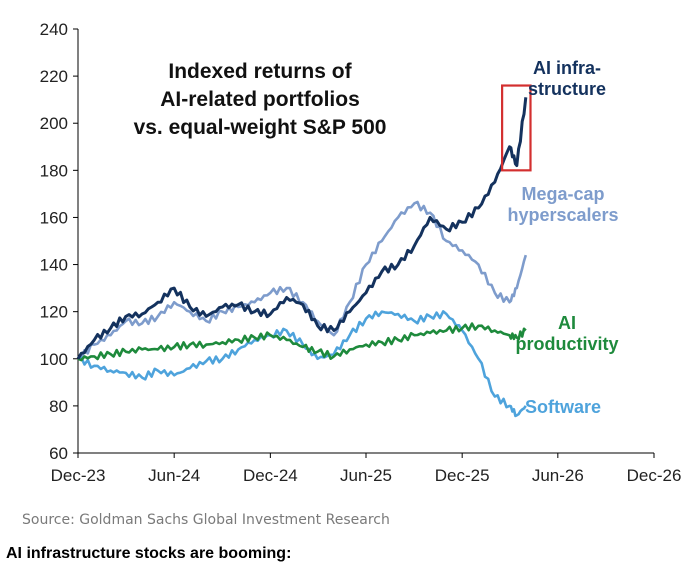 The height and width of the screenshot is (574, 695). Describe the element at coordinates (366, 475) in the screenshot. I see `x-tick-label: Jun-25` at that location.